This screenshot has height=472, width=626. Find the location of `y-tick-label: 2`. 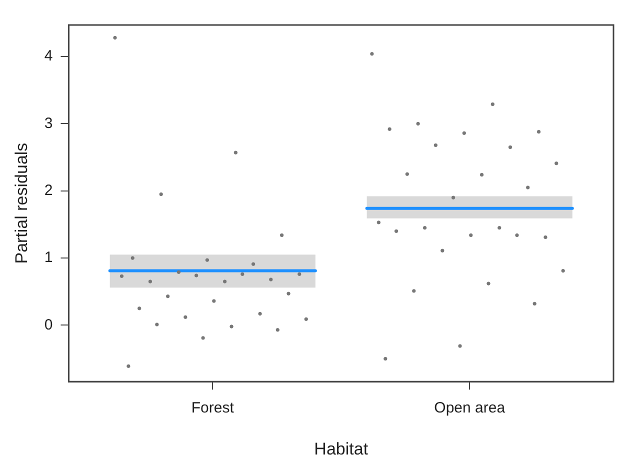

y-tick-label: 2 is located at coordinates (48, 191).